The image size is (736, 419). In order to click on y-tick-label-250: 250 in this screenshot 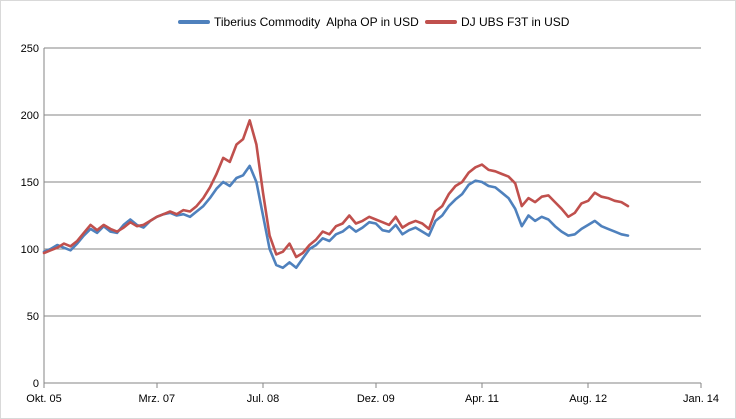, I will do `click(30, 49)`.